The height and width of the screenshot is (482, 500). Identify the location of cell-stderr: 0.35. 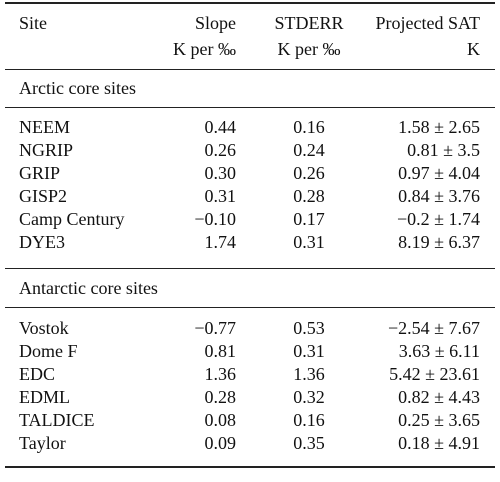
(309, 443).